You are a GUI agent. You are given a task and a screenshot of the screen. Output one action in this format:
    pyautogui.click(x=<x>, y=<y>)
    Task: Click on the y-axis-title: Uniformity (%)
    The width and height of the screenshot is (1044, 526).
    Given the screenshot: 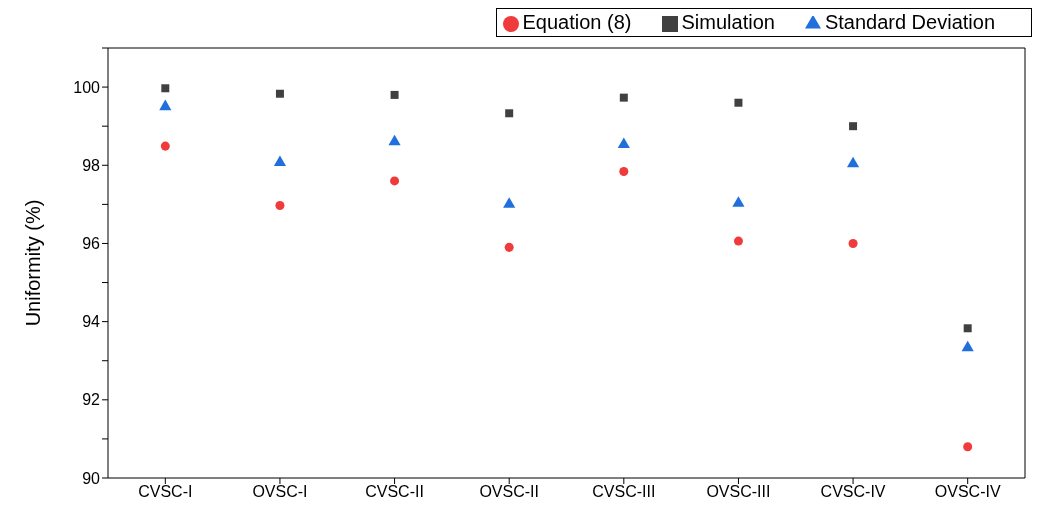 What is the action you would take?
    pyautogui.click(x=33, y=263)
    